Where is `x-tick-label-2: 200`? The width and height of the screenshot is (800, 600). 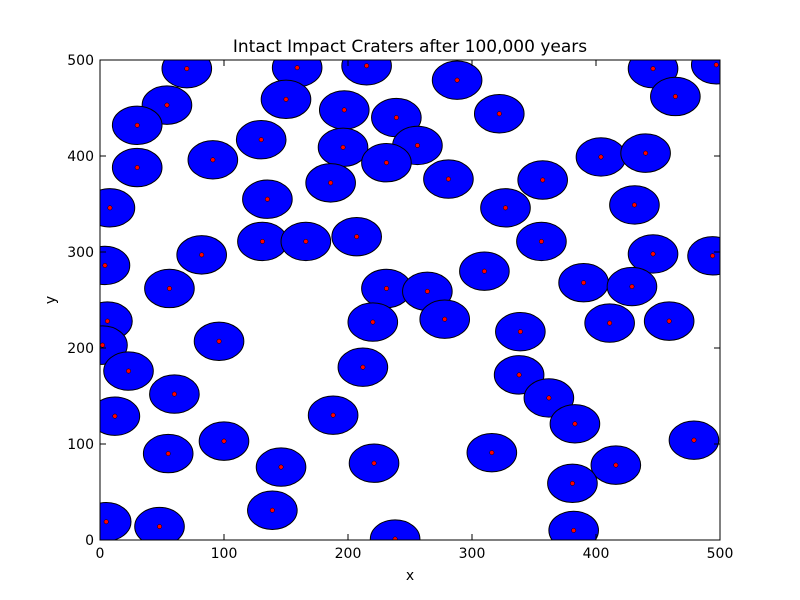 x-tick-label-2: 200 is located at coordinates (348, 554).